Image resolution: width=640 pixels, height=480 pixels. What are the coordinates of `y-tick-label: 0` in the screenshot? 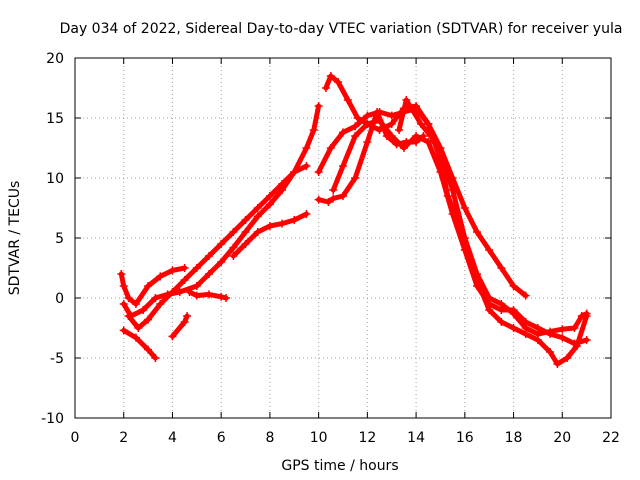 It's located at (59, 299).